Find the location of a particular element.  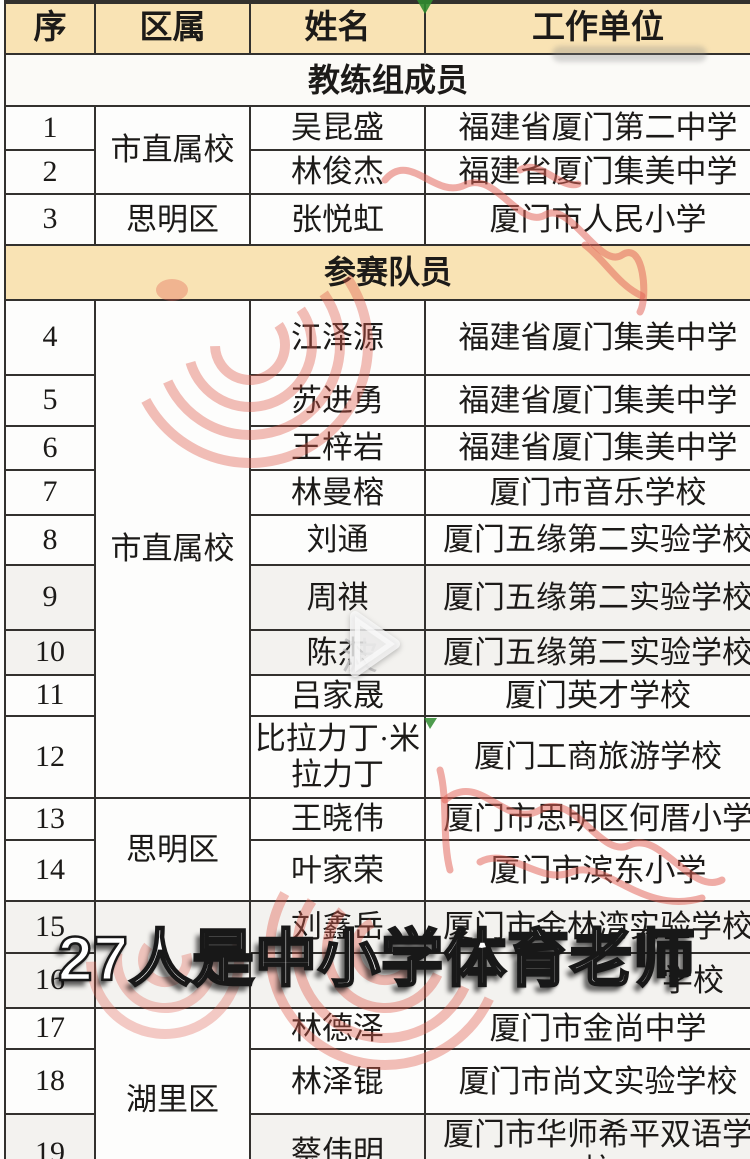

name-cell: 周祺 is located at coordinates (337, 597).